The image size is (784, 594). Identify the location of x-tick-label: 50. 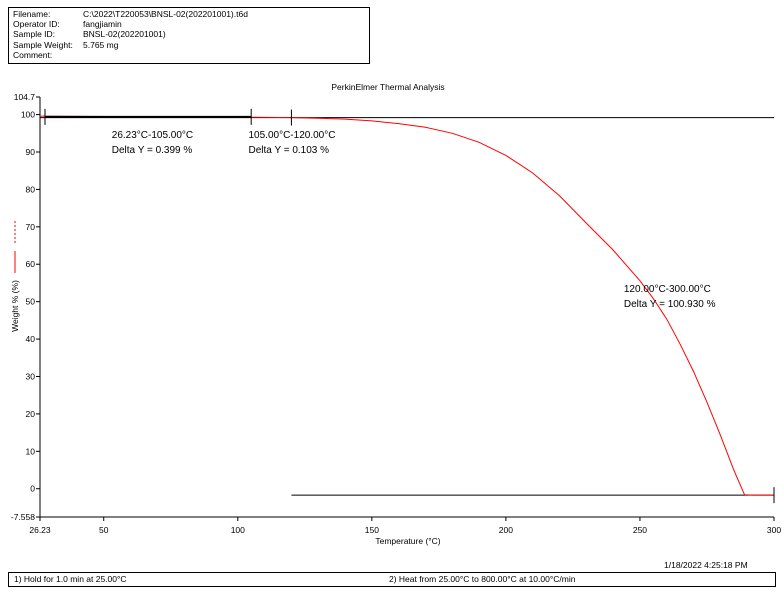
(104, 530).